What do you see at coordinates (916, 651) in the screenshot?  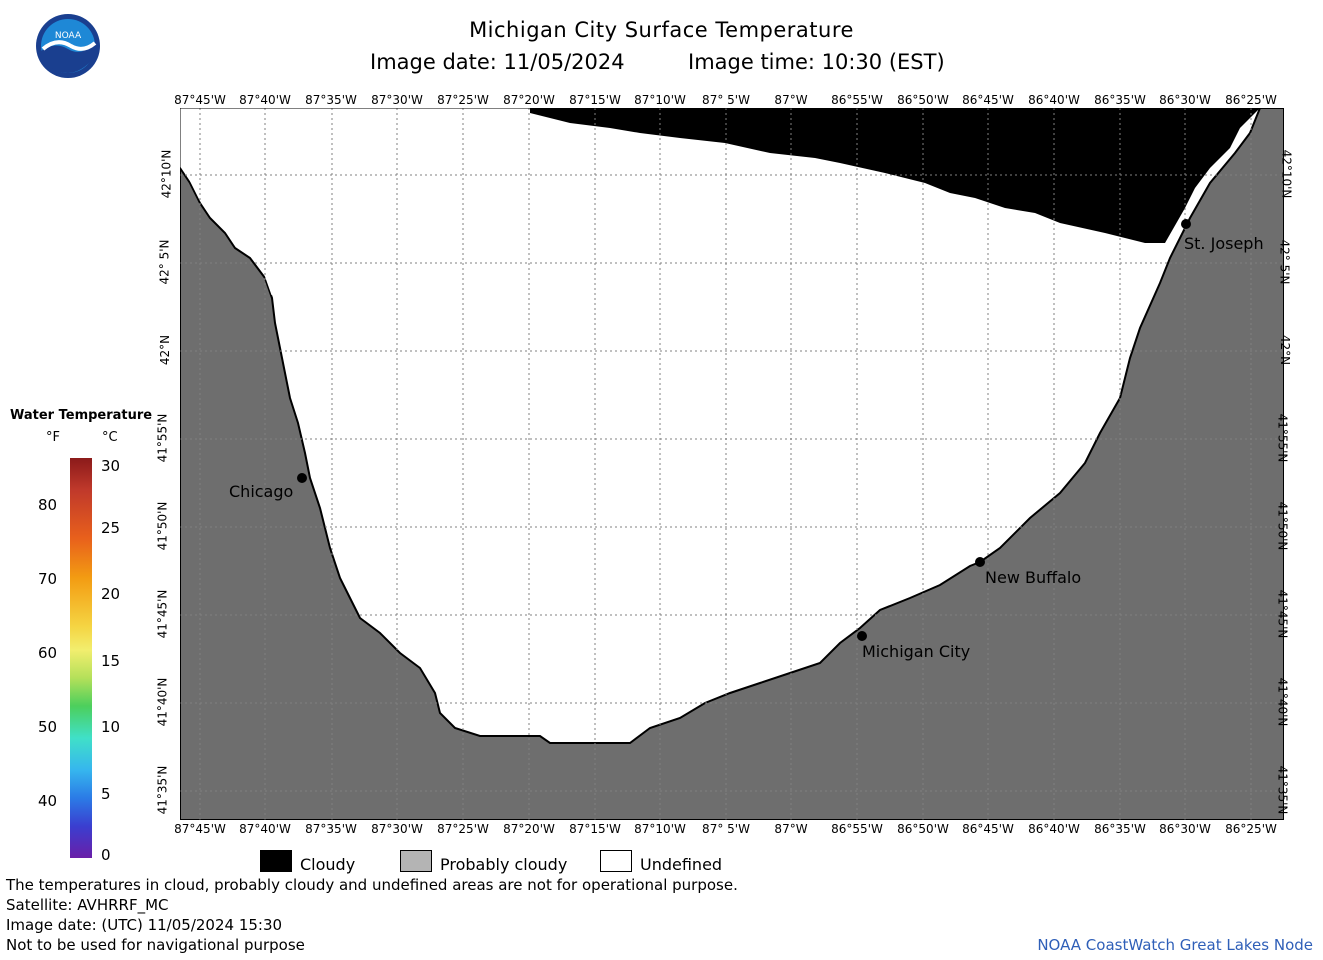 I see `michigan-city-label: Michigan City` at bounding box center [916, 651].